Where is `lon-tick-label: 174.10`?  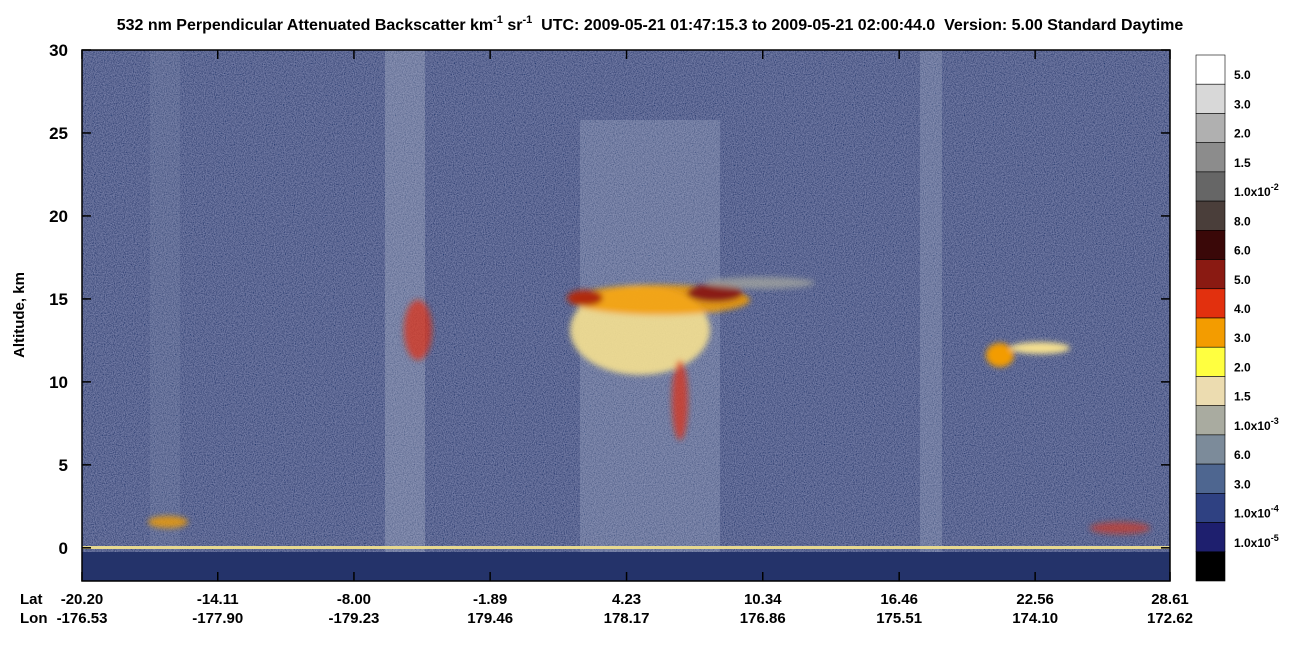 lon-tick-label: 174.10 is located at coordinates (1035, 618).